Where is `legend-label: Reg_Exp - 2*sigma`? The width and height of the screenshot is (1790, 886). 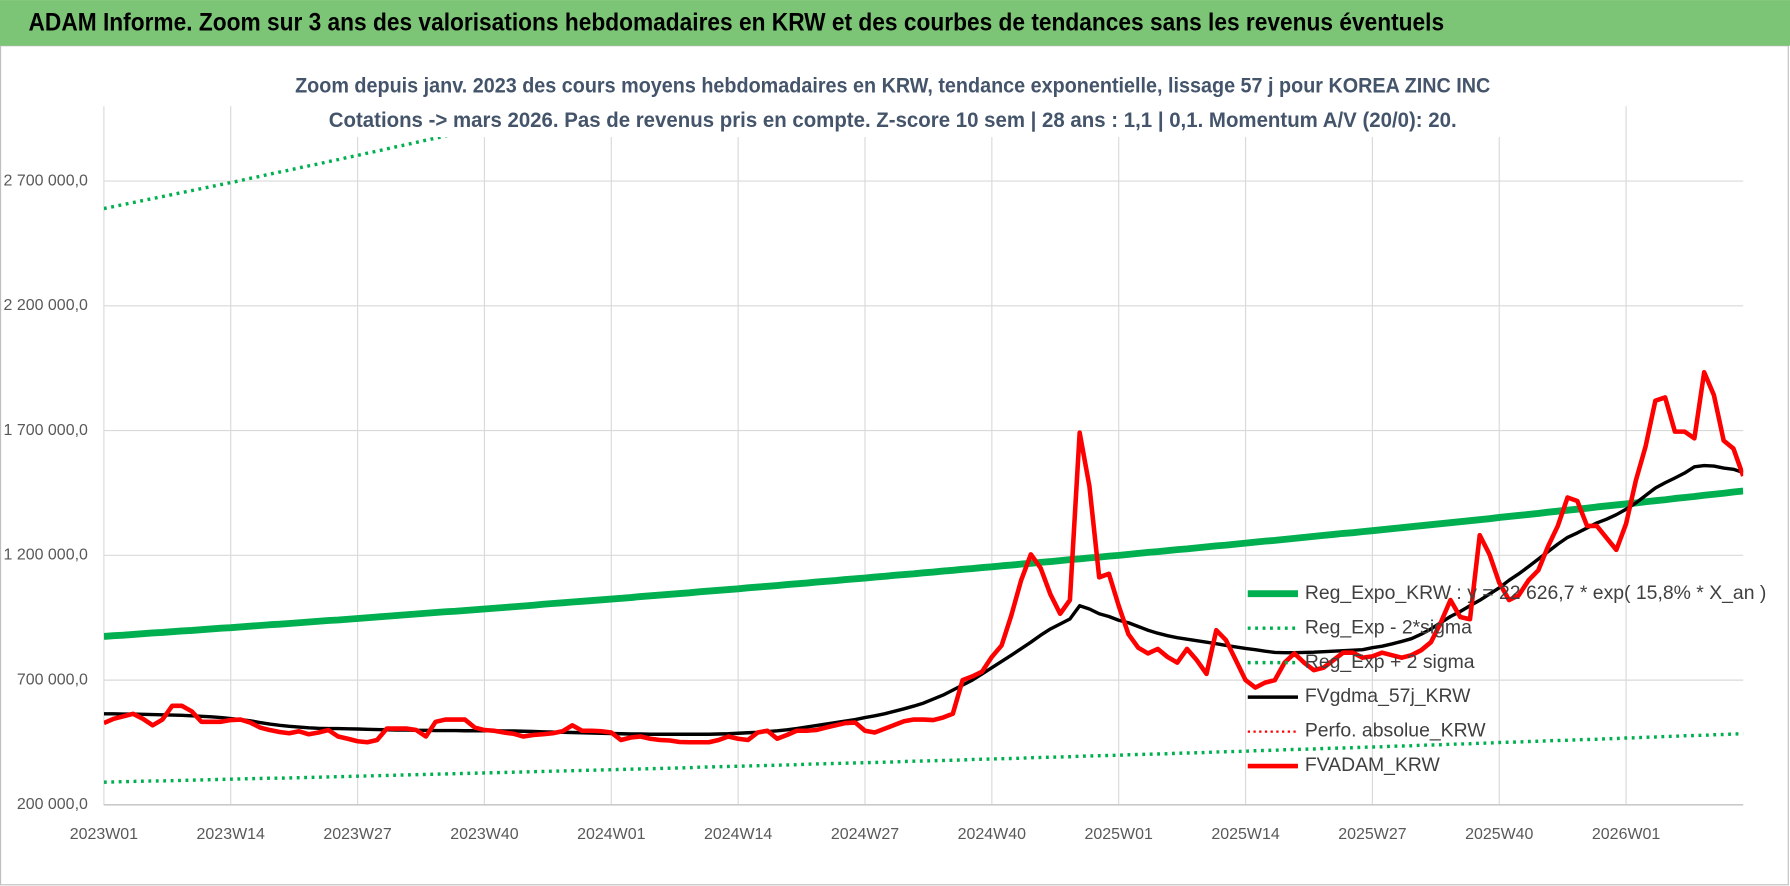 legend-label: Reg_Exp - 2*sigma is located at coordinates (1388, 627).